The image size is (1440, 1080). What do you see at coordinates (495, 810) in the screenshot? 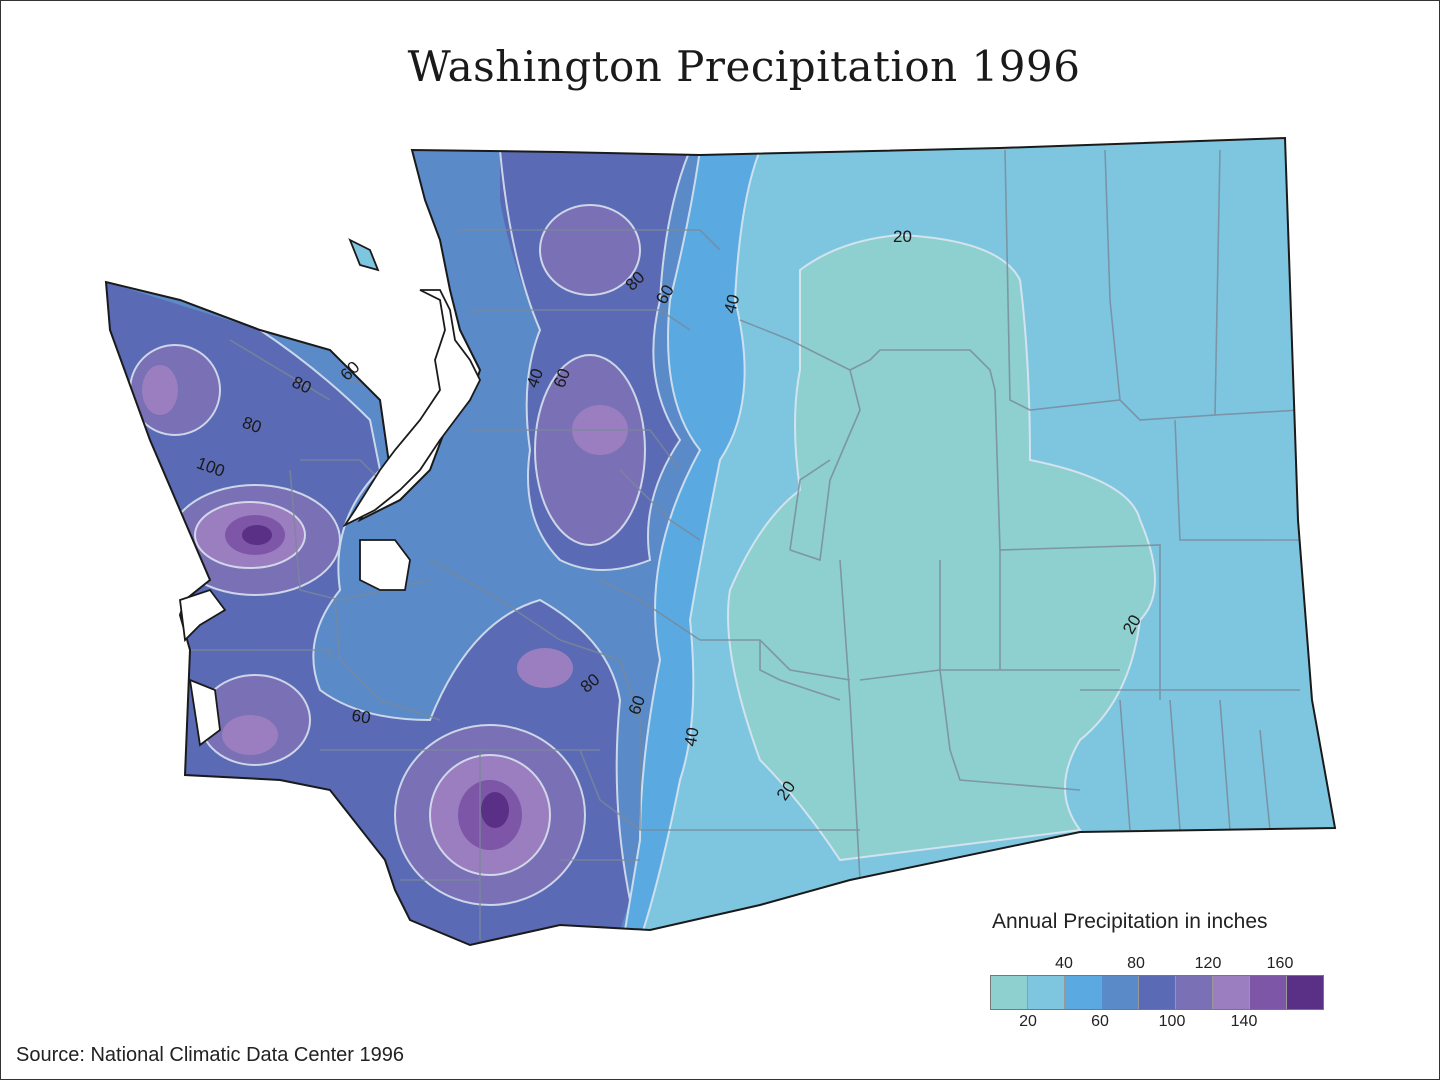
I see `zone-over-160-b` at bounding box center [495, 810].